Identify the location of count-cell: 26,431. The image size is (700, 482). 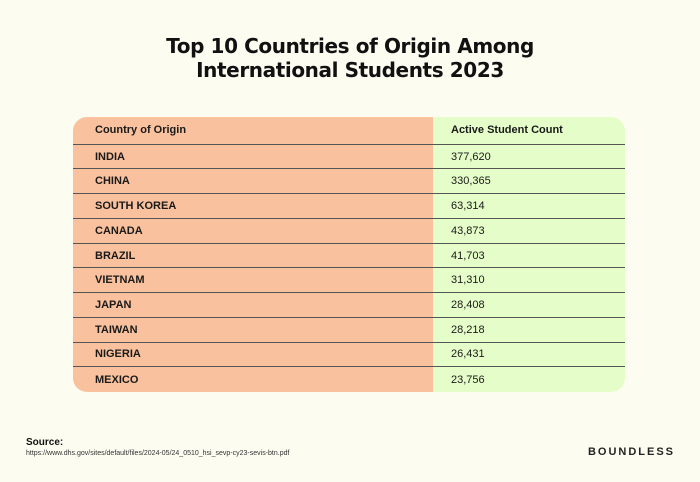
(529, 355).